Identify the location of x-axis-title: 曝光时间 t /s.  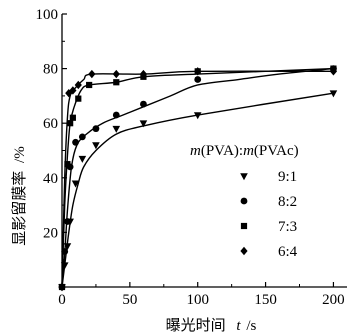
(211, 325).